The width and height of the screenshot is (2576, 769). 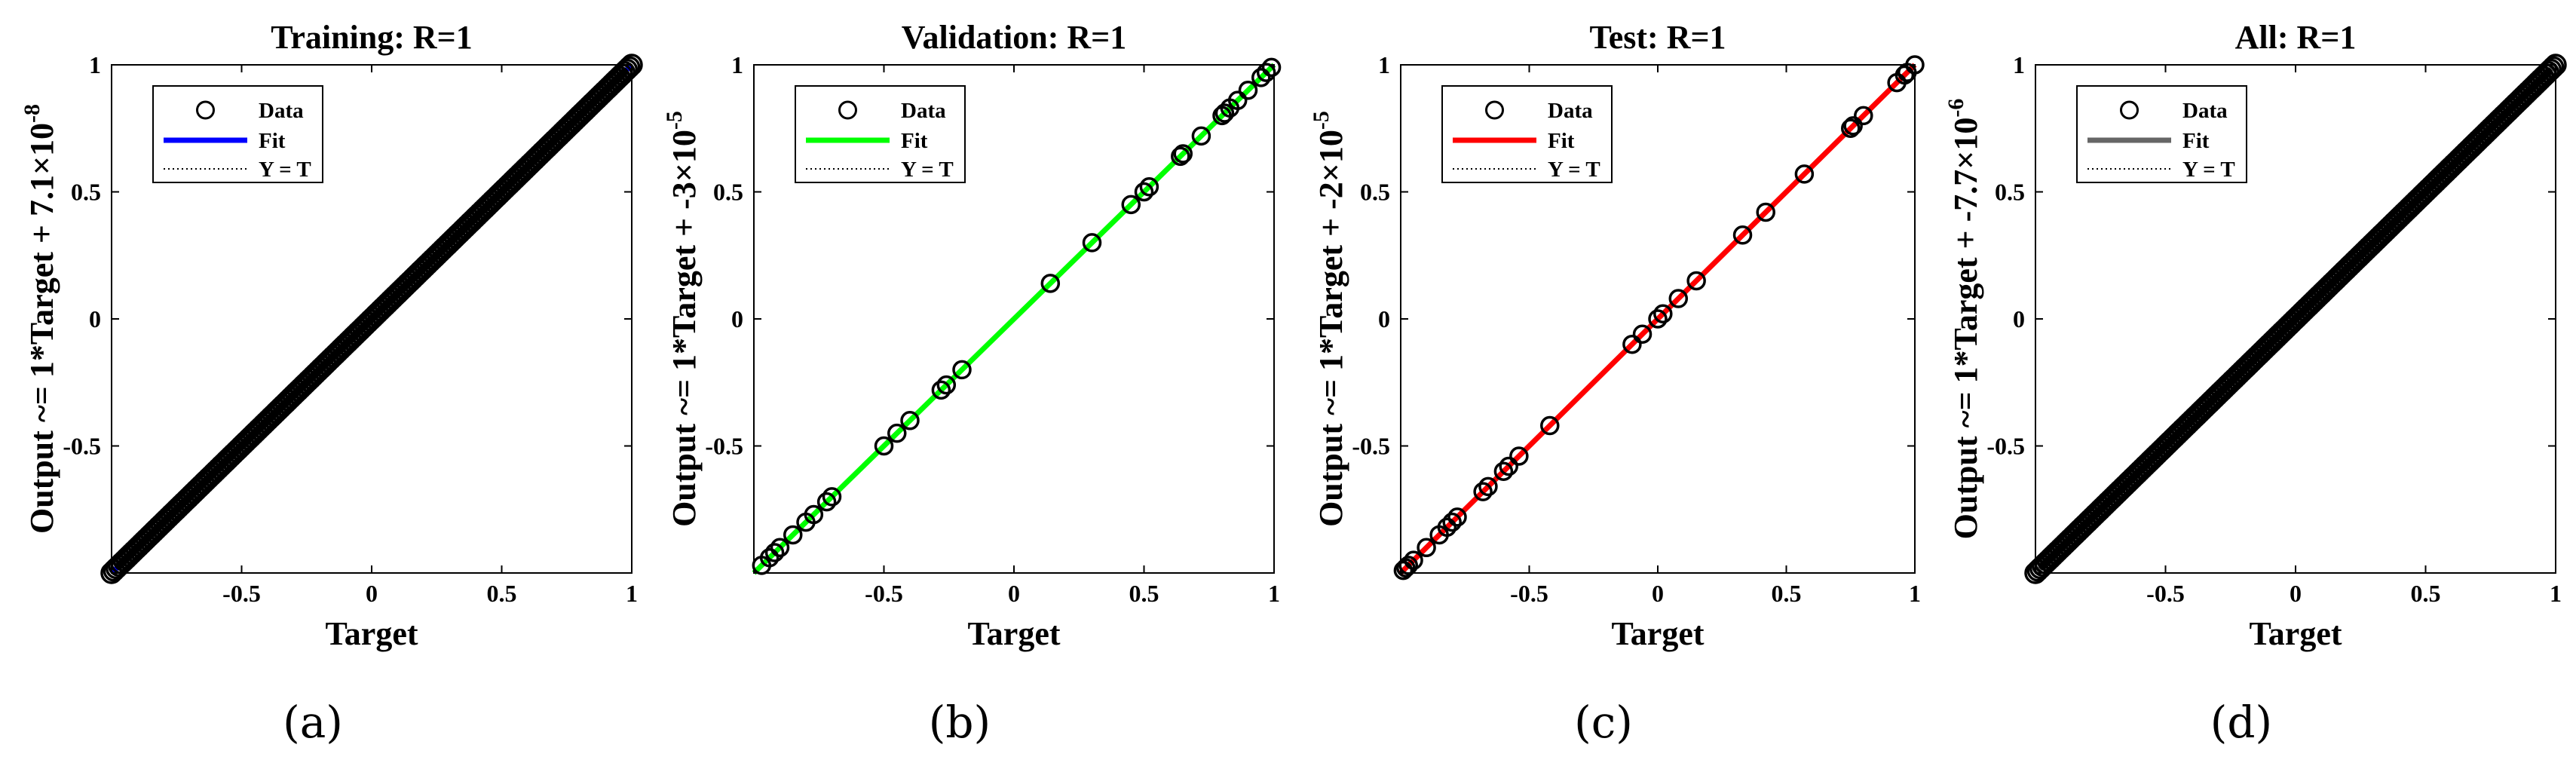 I want to click on panel-caption: (a), so click(x=313, y=722).